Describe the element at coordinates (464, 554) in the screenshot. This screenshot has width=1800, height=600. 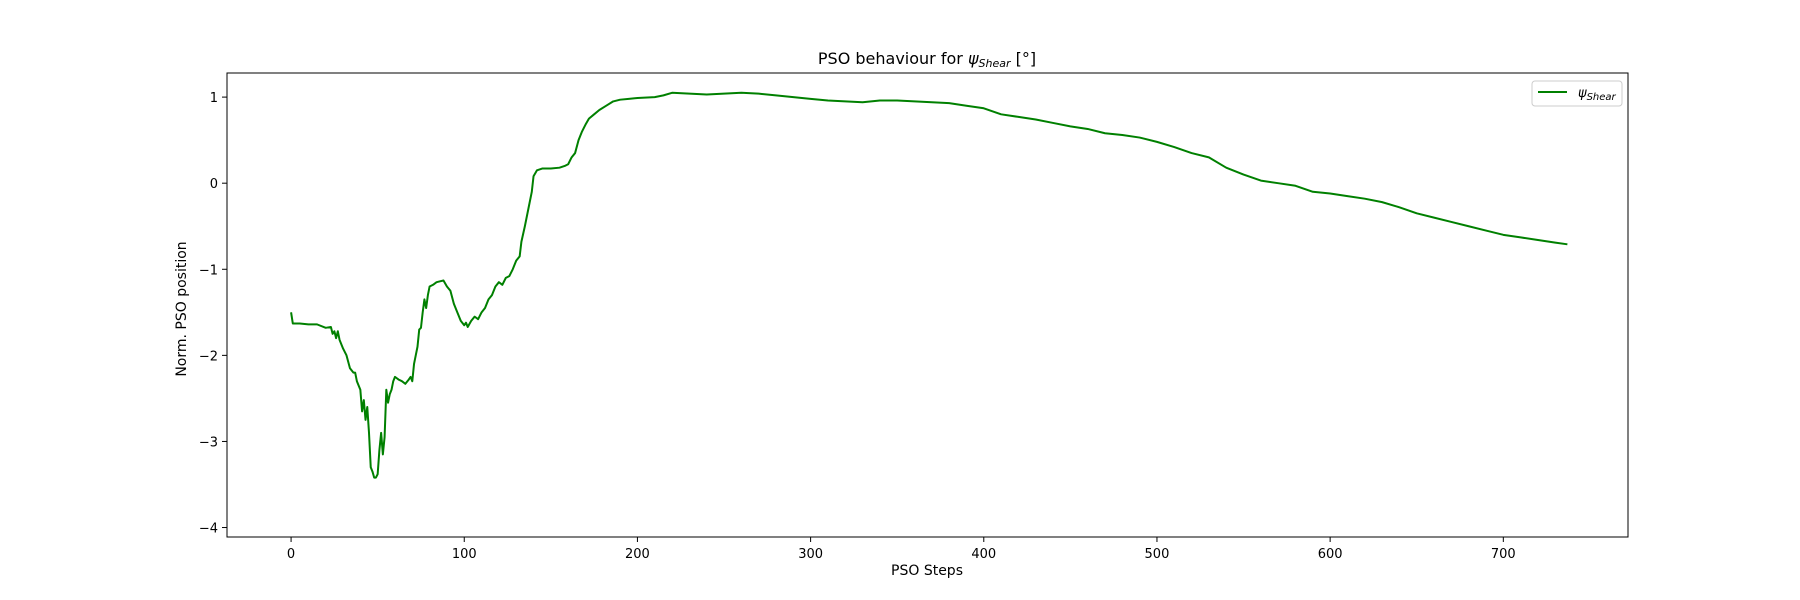
I see `x-tick-label-100: 100` at that location.